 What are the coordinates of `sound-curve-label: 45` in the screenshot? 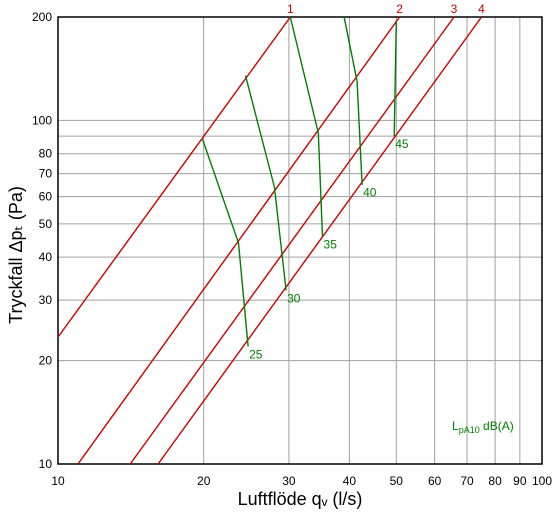 It's located at (402, 144).